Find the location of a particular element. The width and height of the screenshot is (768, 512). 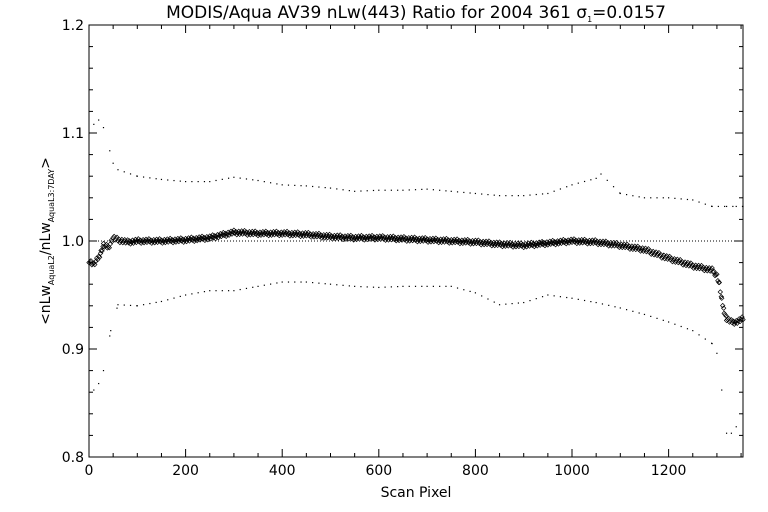

y-axis-label: <nLwAquaL2/nLwAquaL3:7DAY> is located at coordinates (47, 241).